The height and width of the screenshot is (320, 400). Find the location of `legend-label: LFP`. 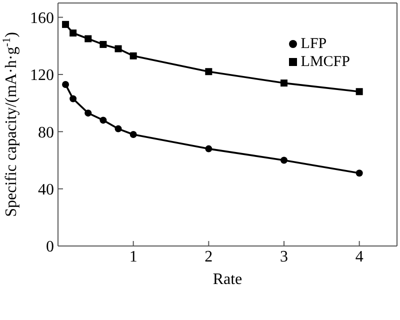

legend-label: LFP is located at coordinates (313, 44).